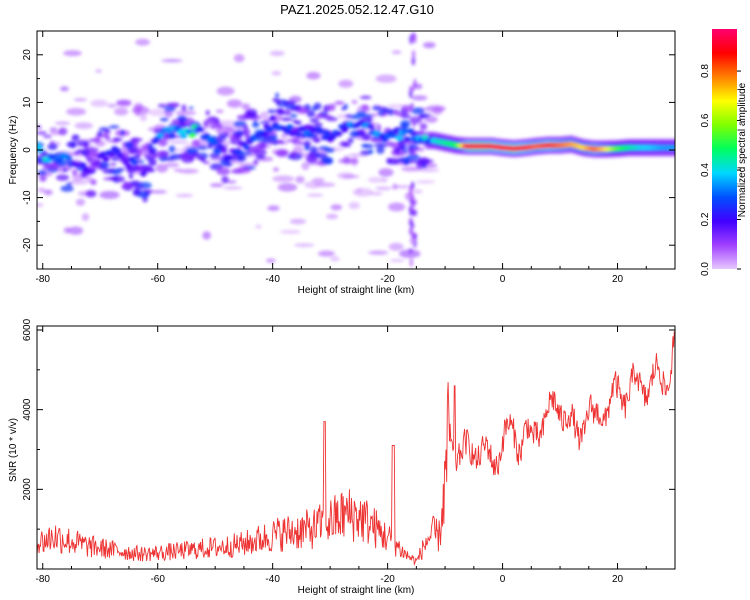 The height and width of the screenshot is (600, 750). What do you see at coordinates (43, 279) in the screenshot?
I see `spectrogram-xtick-label: -80` at bounding box center [43, 279].